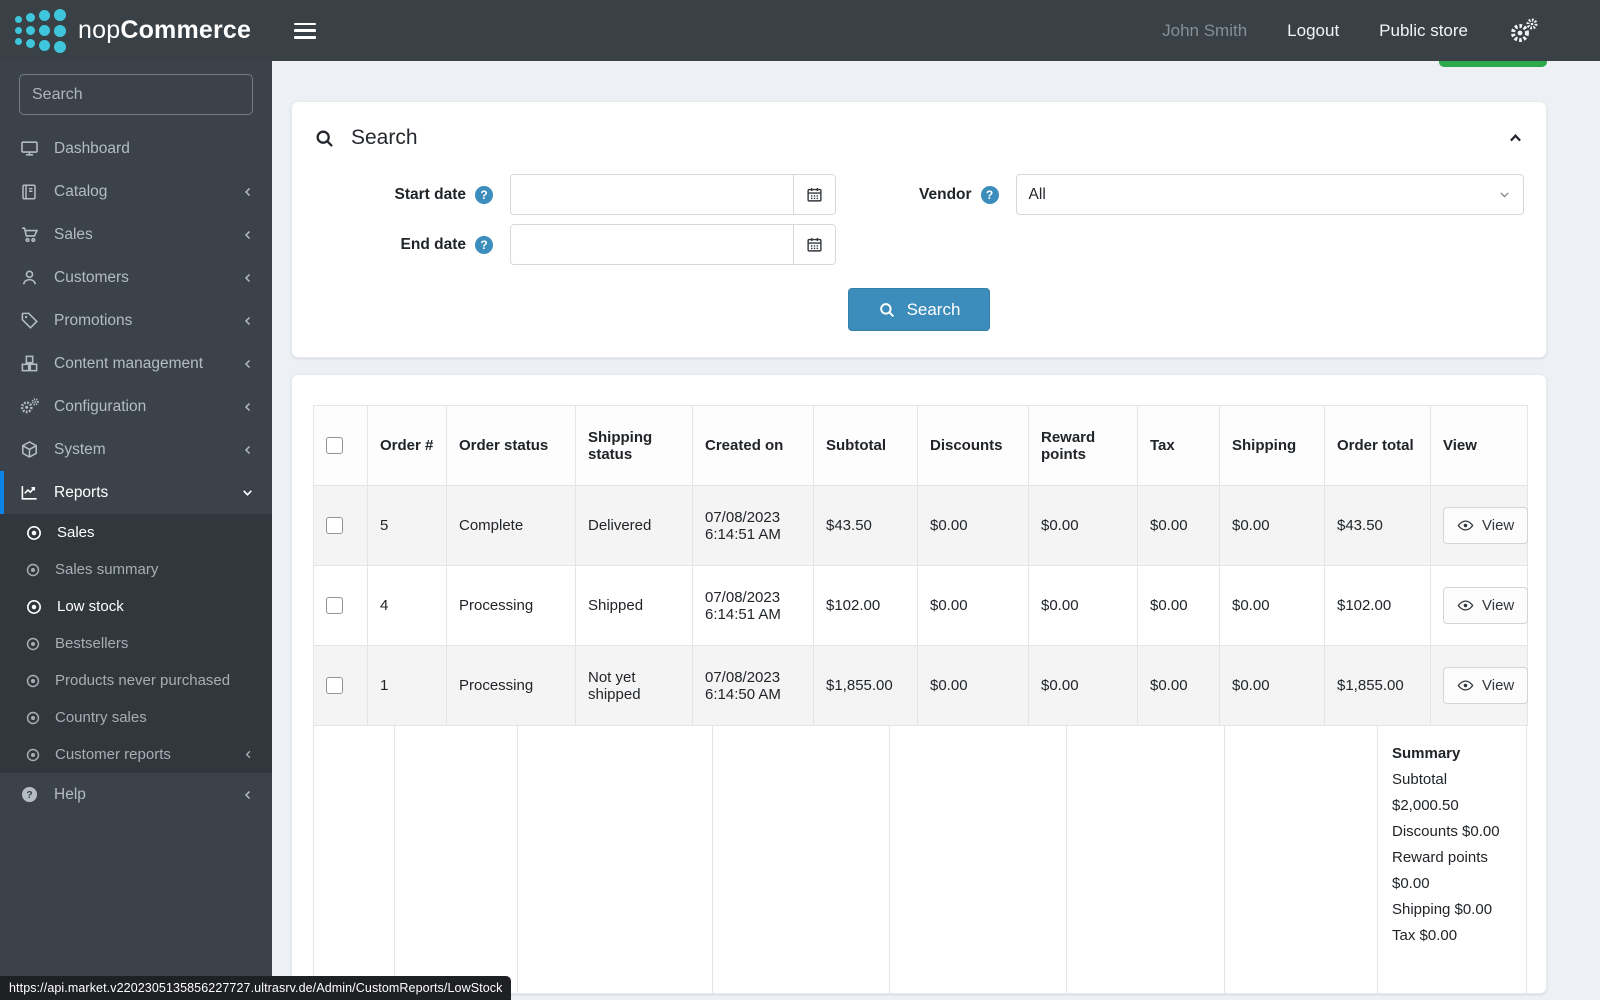 This screenshot has height=1000, width=1600. What do you see at coordinates (919, 309) in the screenshot?
I see `search-button: Search` at bounding box center [919, 309].